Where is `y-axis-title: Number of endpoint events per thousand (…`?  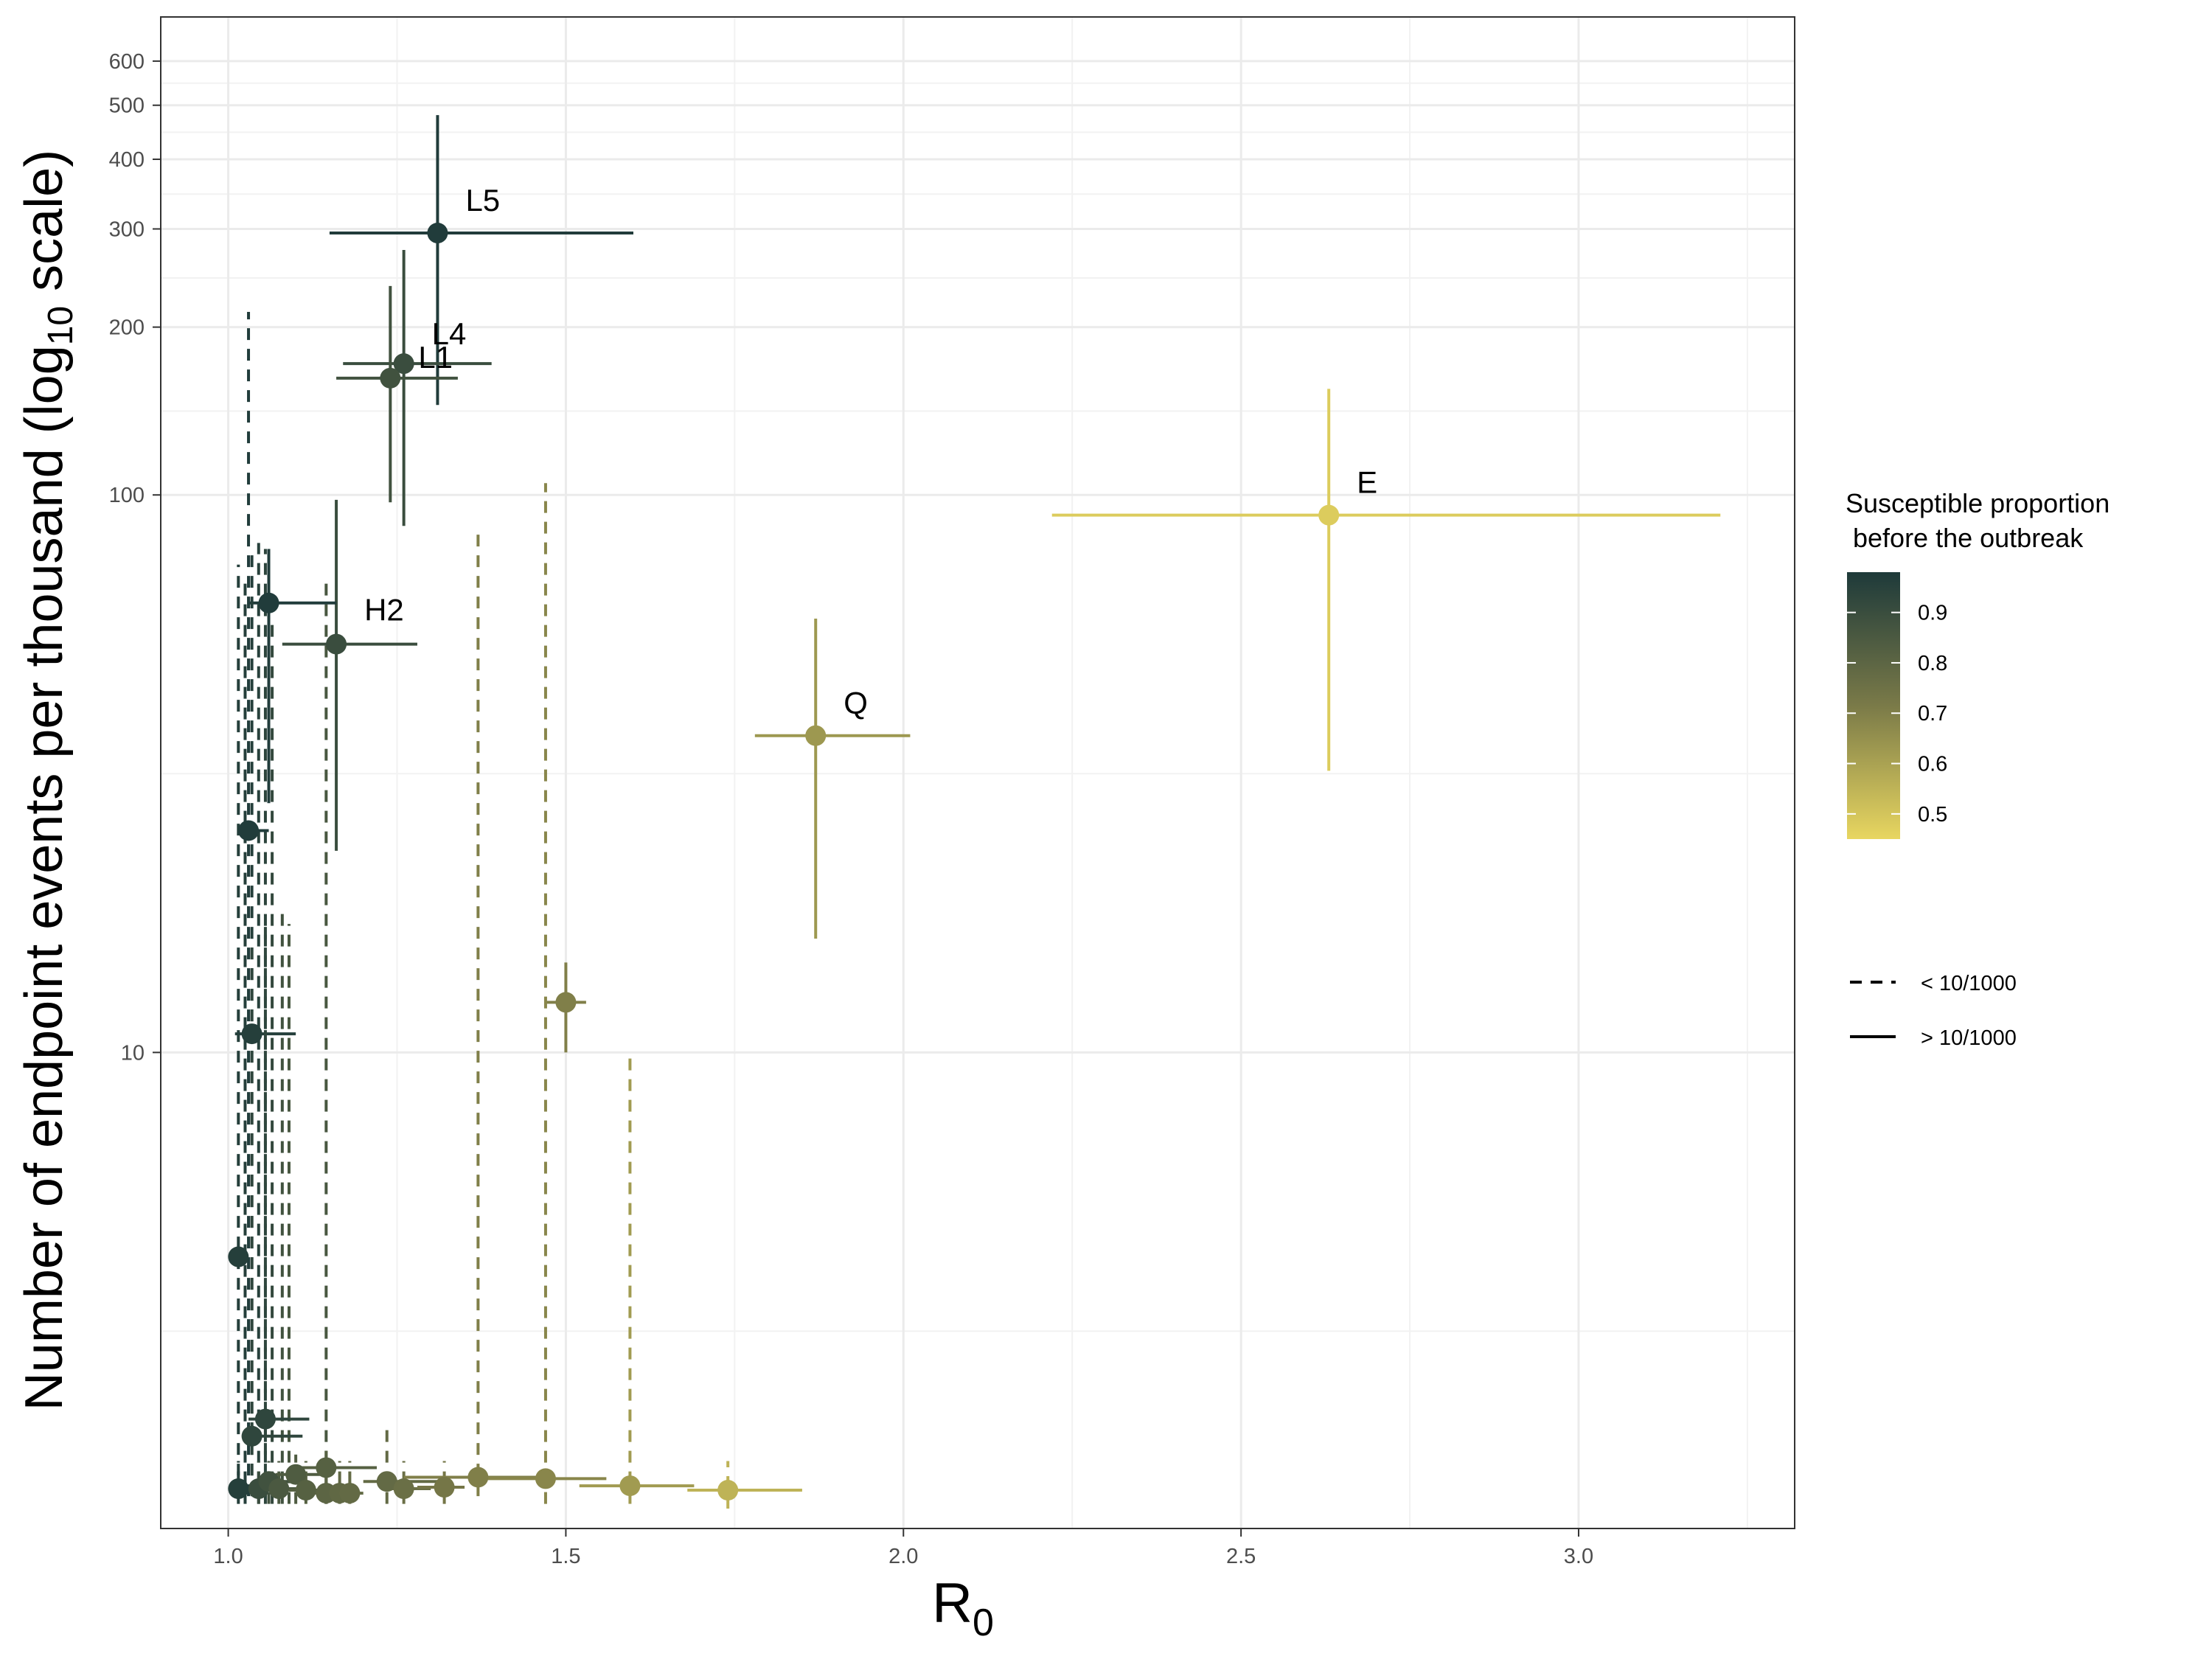 y-axis-title: Number of endpoint events per thousand (… is located at coordinates (47, 780).